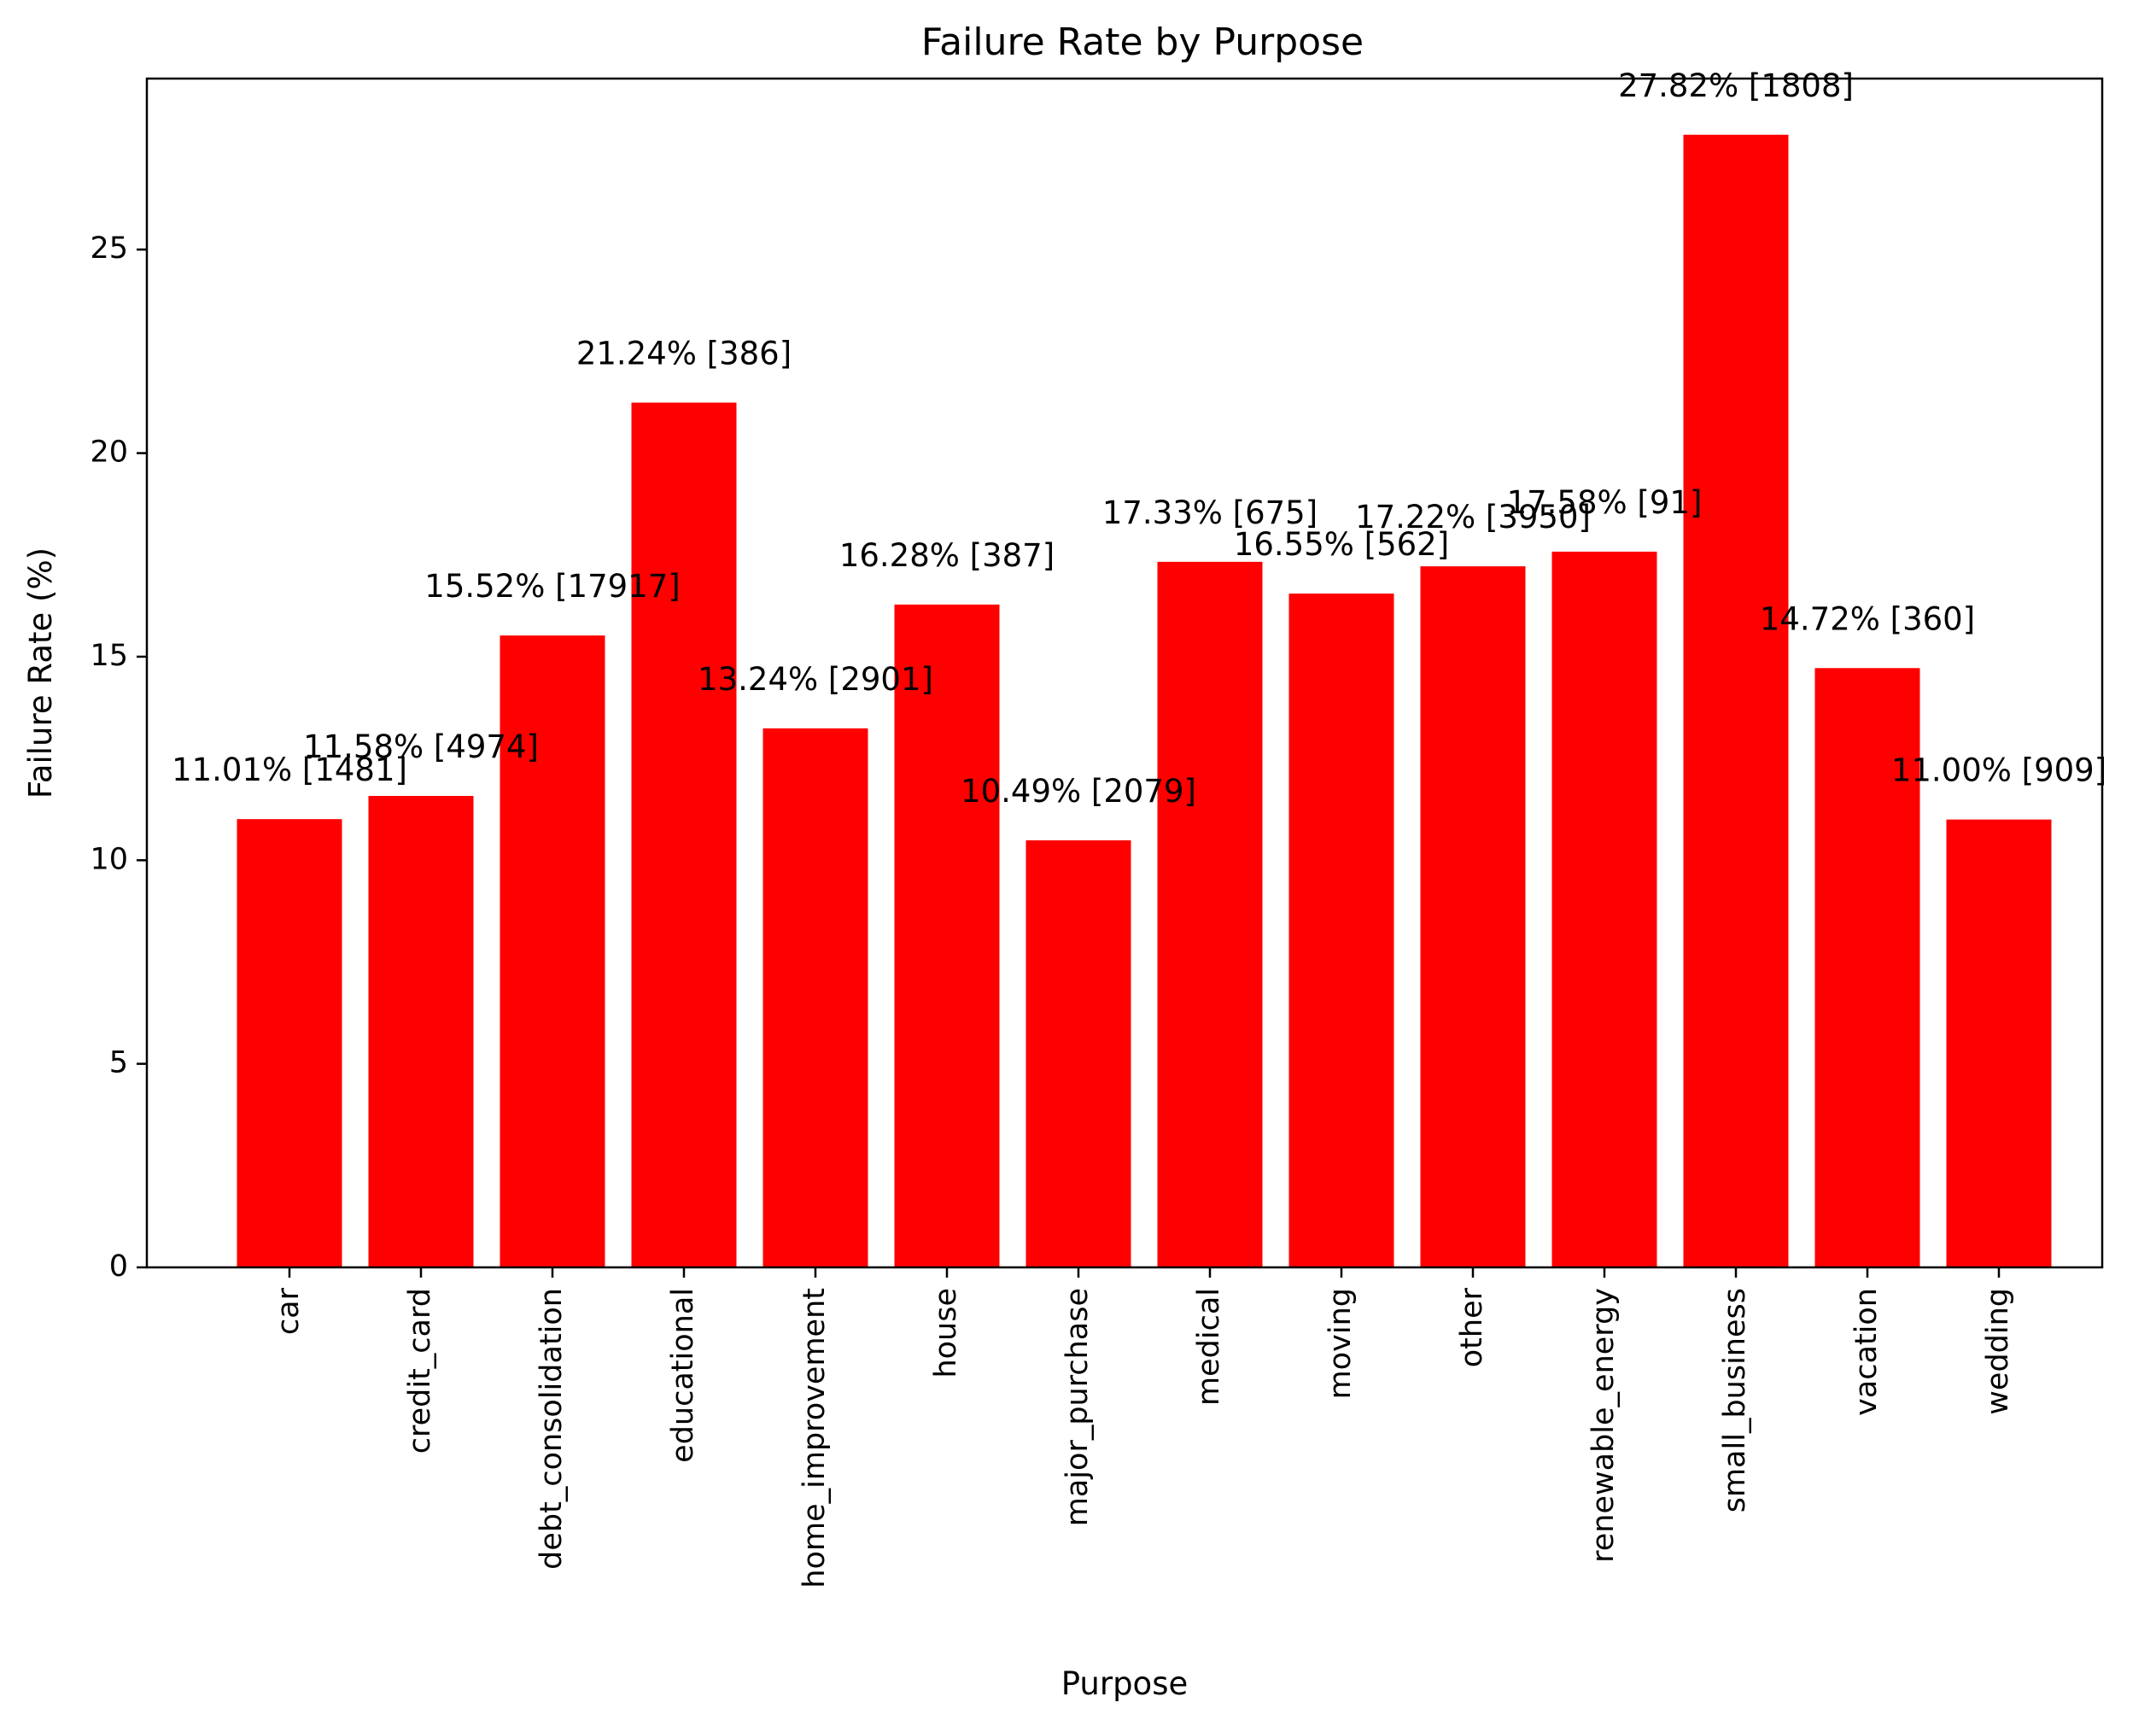 This screenshot has height=1720, width=2156. Describe the element at coordinates (109, 656) in the screenshot. I see `y-tick-label-15: 15` at that location.